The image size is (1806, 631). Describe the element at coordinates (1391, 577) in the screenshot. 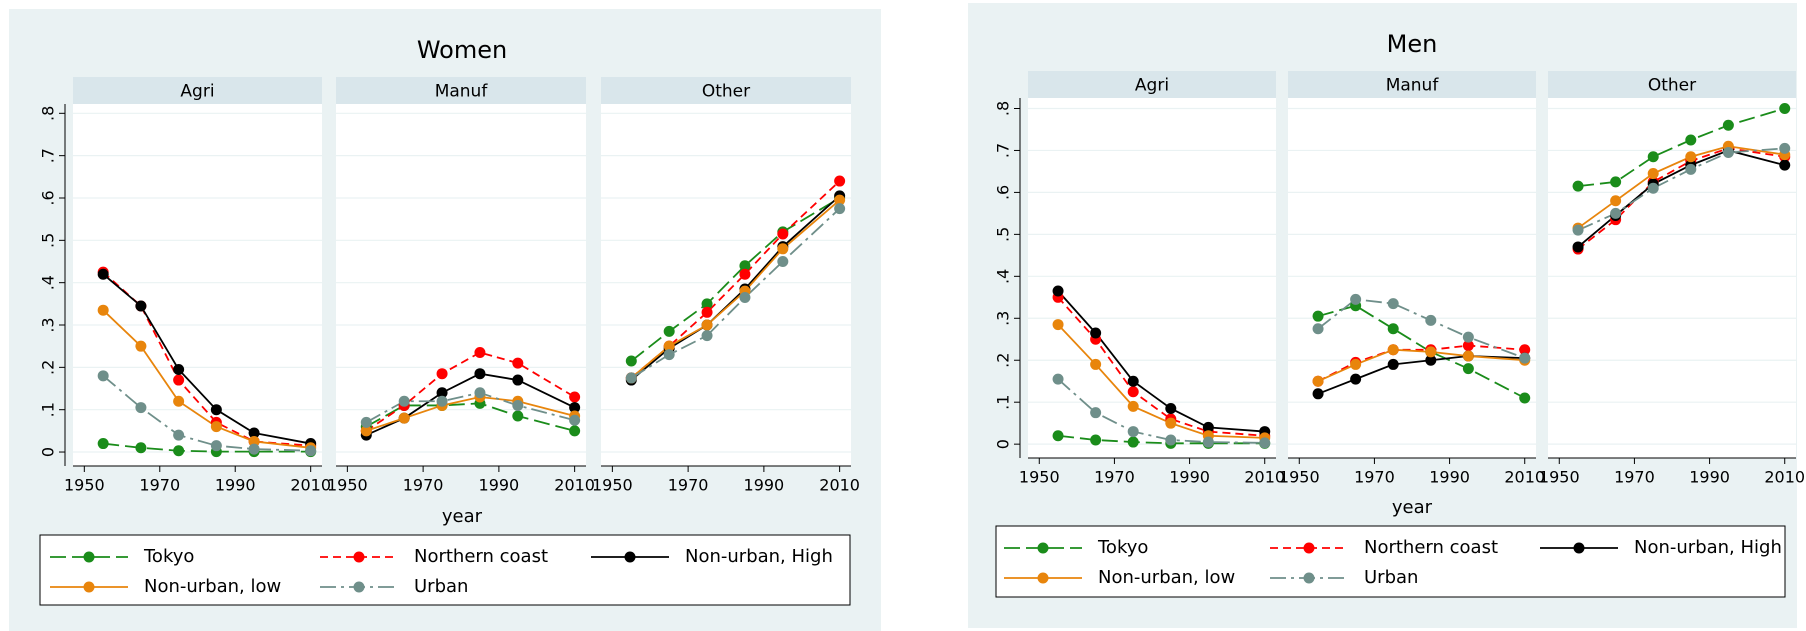

I see `legend-label: Urban` at that location.